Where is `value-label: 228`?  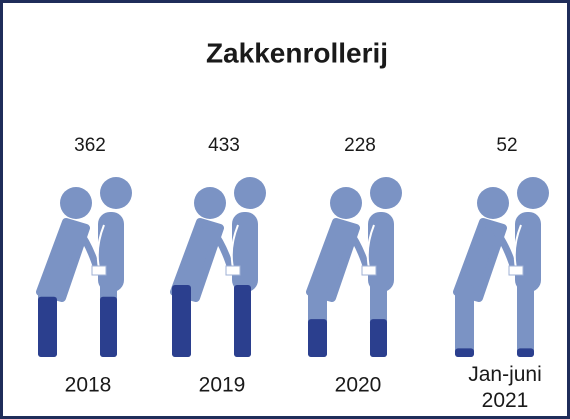 value-label: 228 is located at coordinates (360, 145).